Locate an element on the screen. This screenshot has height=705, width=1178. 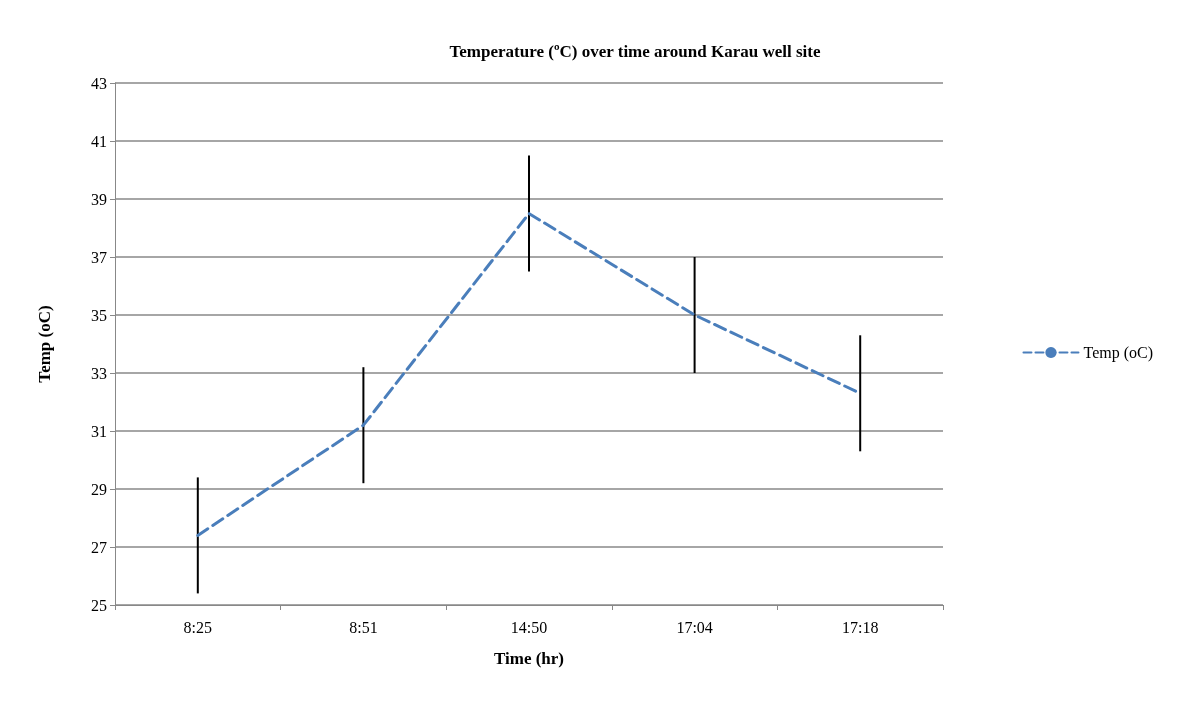
y-tick-label: 37 is located at coordinates (99, 257).